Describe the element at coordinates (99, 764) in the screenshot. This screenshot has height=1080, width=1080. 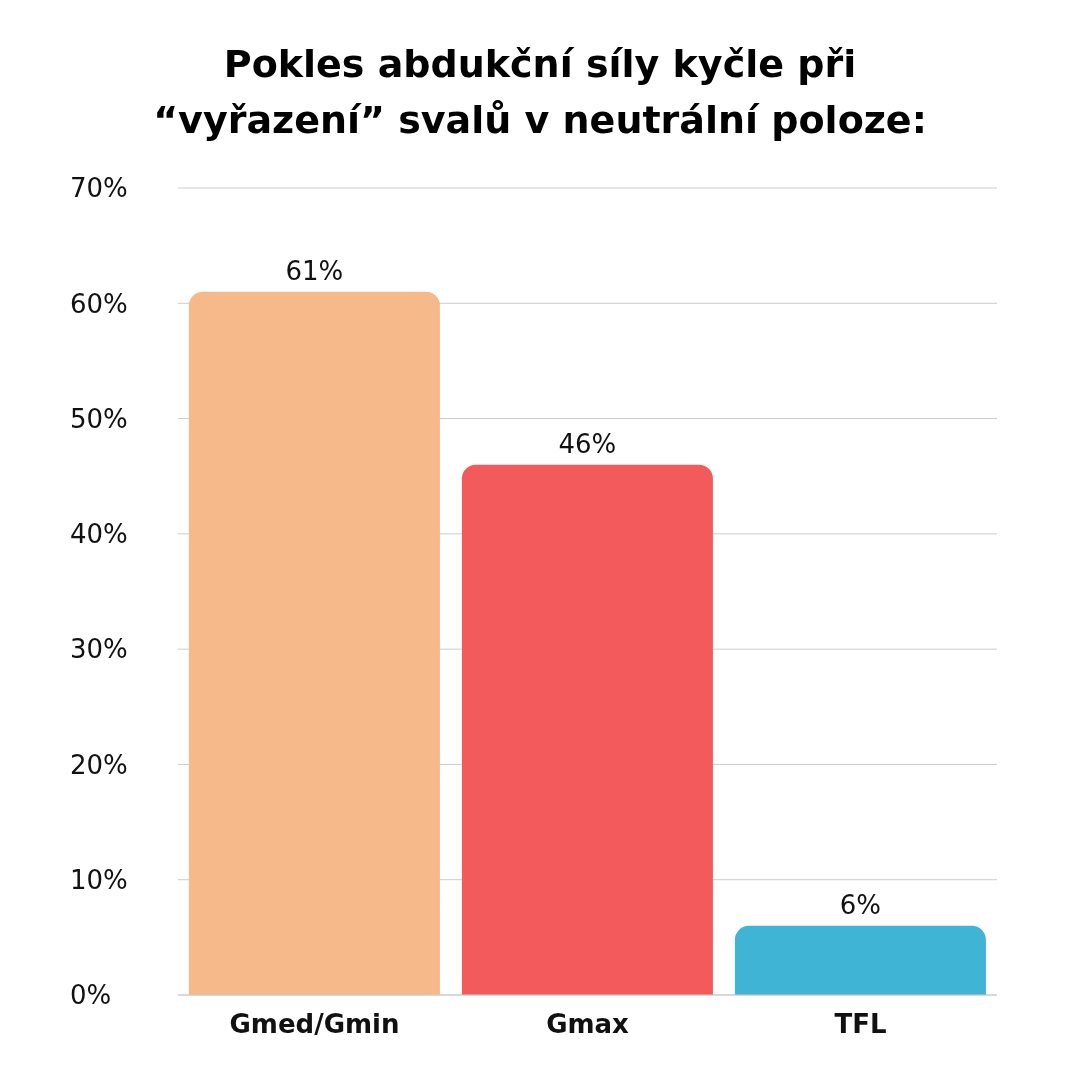
I see `y-tick-label: 20%` at that location.